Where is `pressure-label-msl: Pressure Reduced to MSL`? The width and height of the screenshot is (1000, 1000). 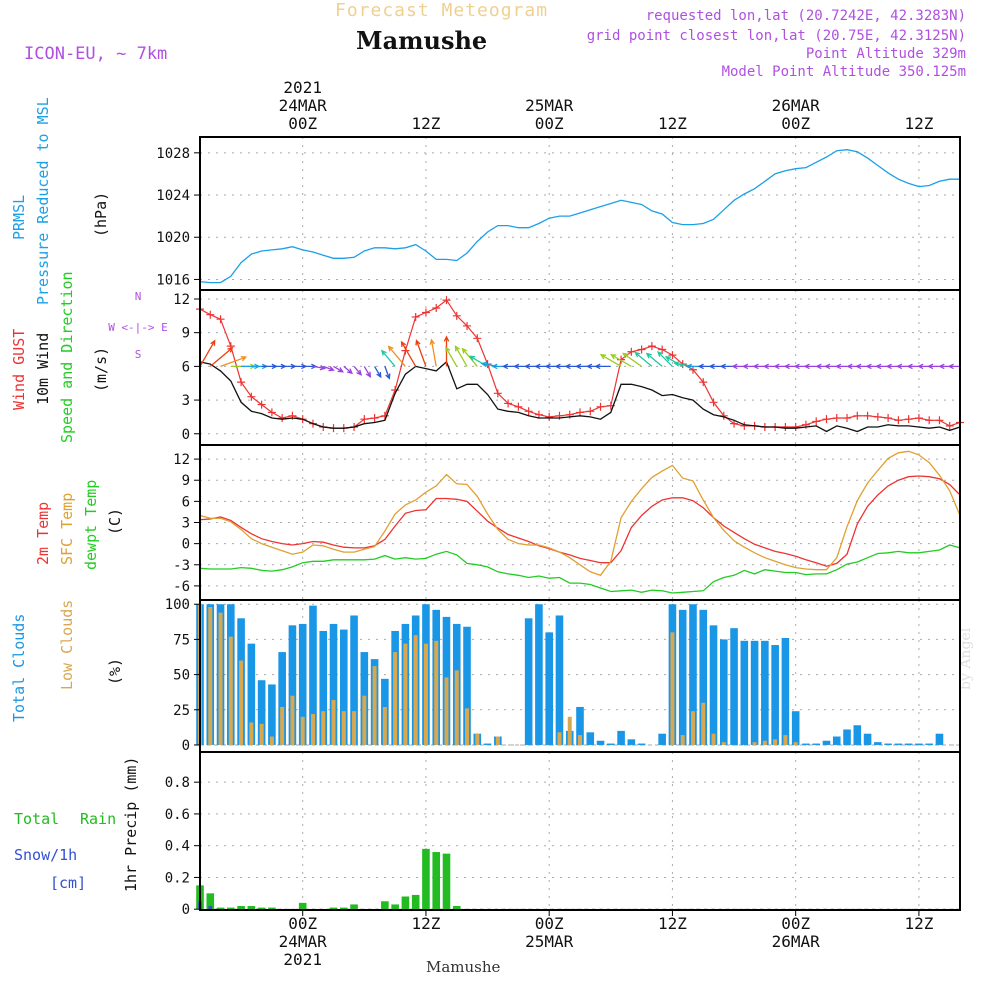 pressure-label-msl: Pressure Reduced to MSL is located at coordinates (43, 201).